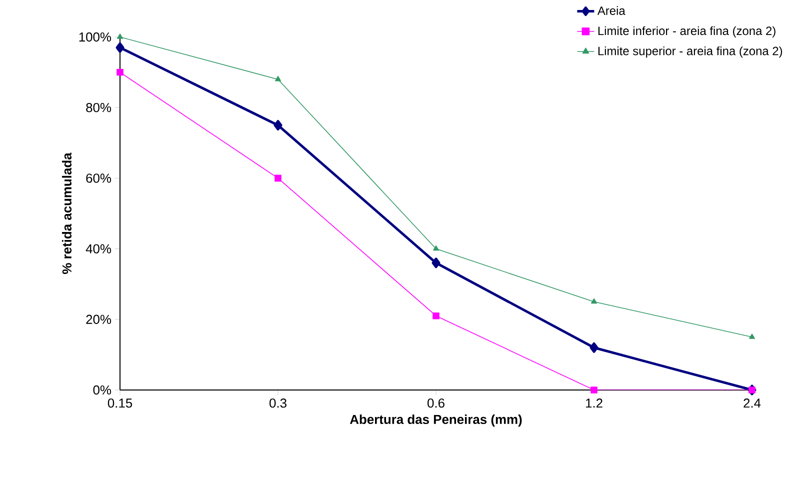 Image resolution: width=790 pixels, height=479 pixels. I want to click on legend-label: Limite superior - areia fina (zona 2), so click(690, 52).